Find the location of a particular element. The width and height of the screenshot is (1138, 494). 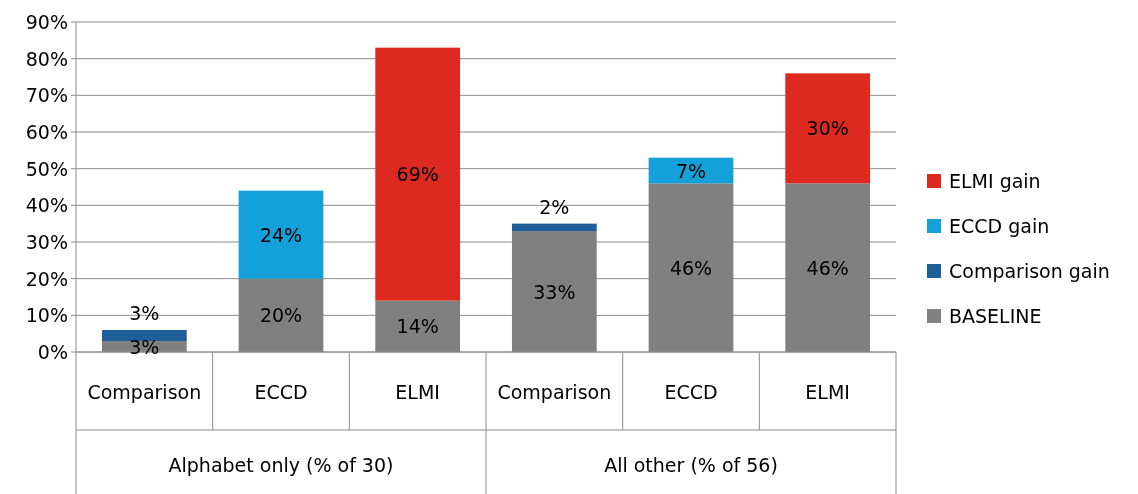

y-tick-label: 70% is located at coordinates (46, 95).